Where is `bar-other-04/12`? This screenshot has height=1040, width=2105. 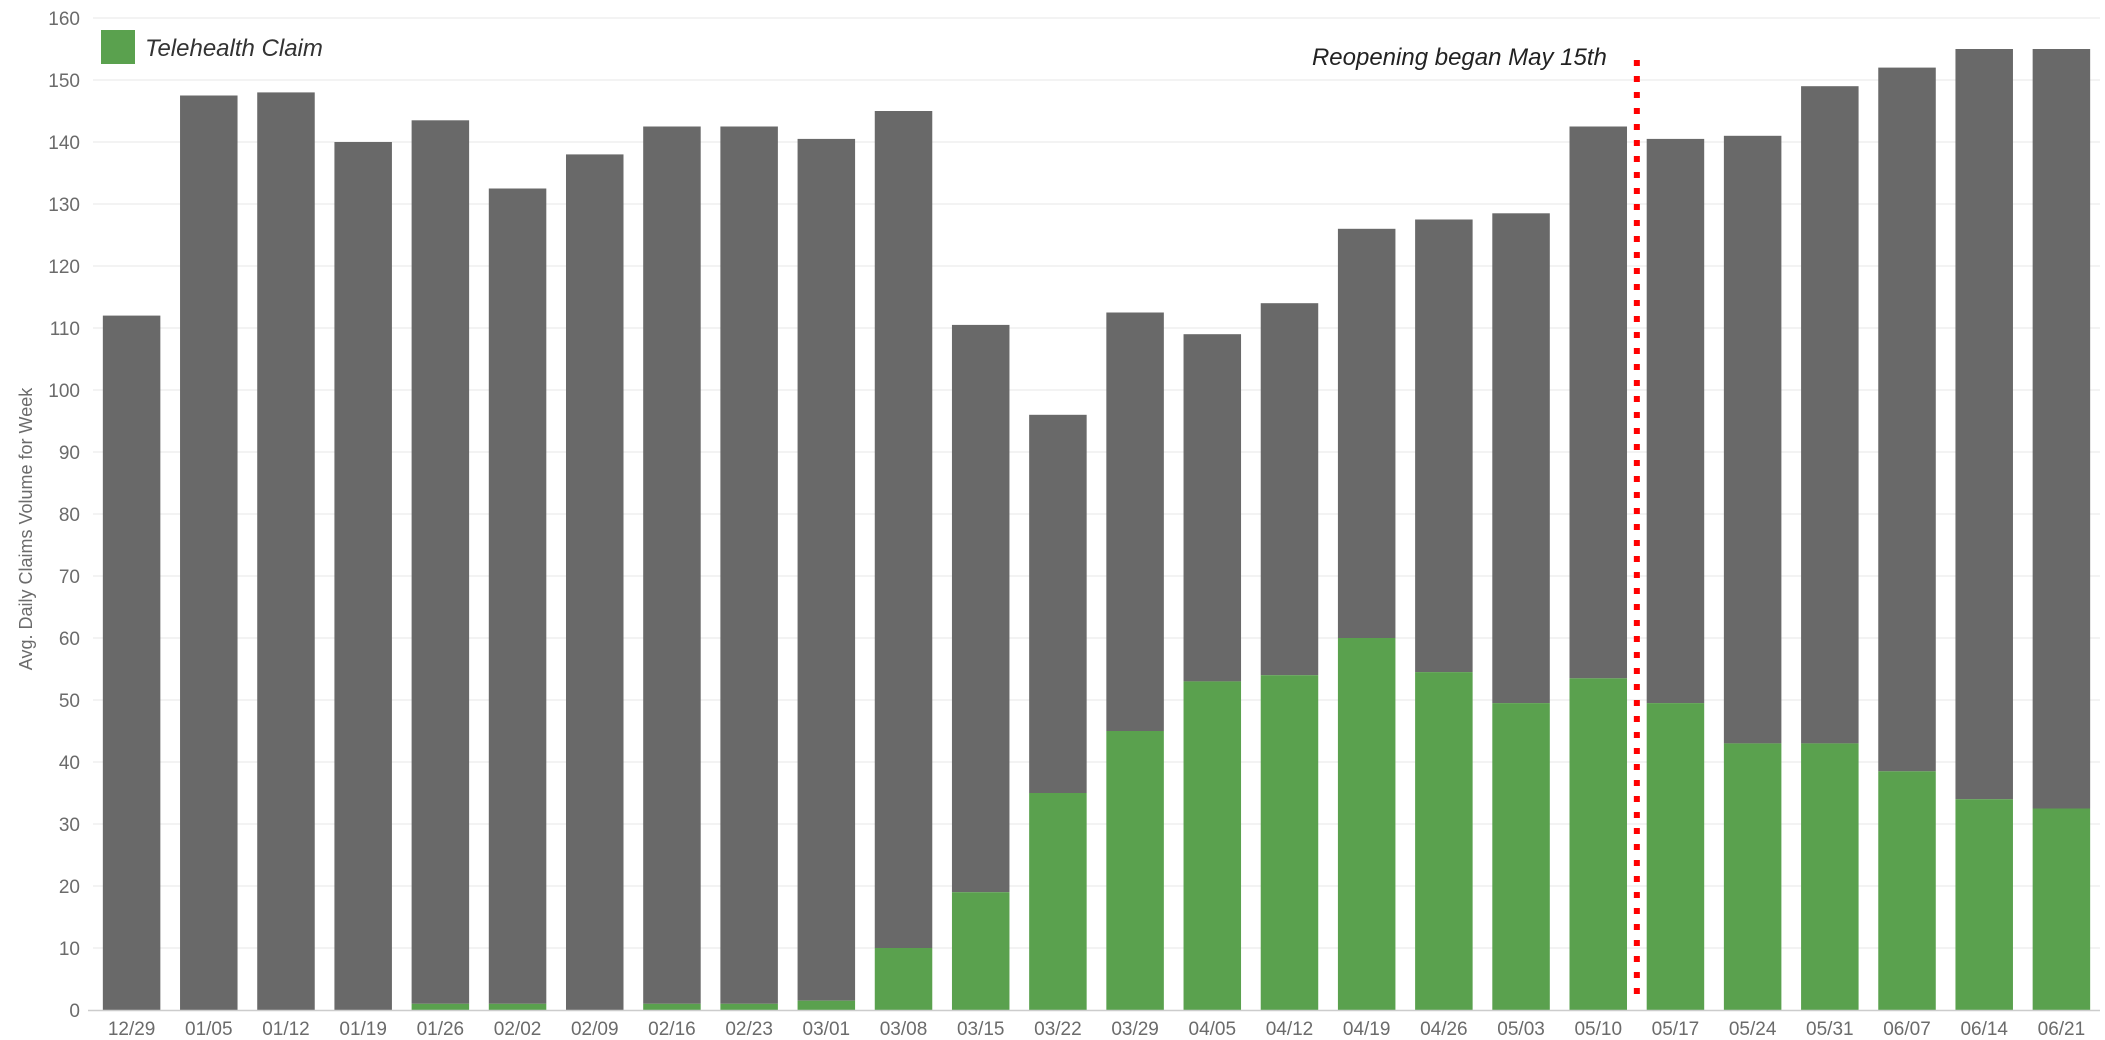
bar-other-04/12 is located at coordinates (1289, 489).